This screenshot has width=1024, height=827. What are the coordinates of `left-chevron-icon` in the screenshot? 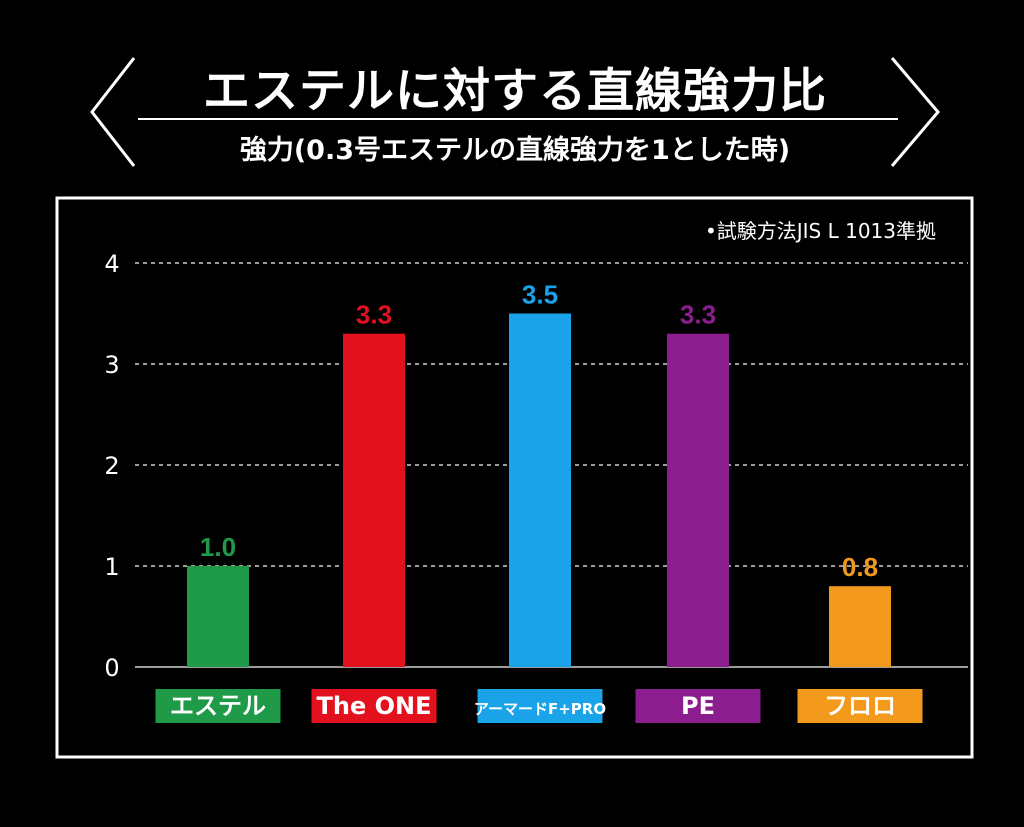 It's located at (113, 112).